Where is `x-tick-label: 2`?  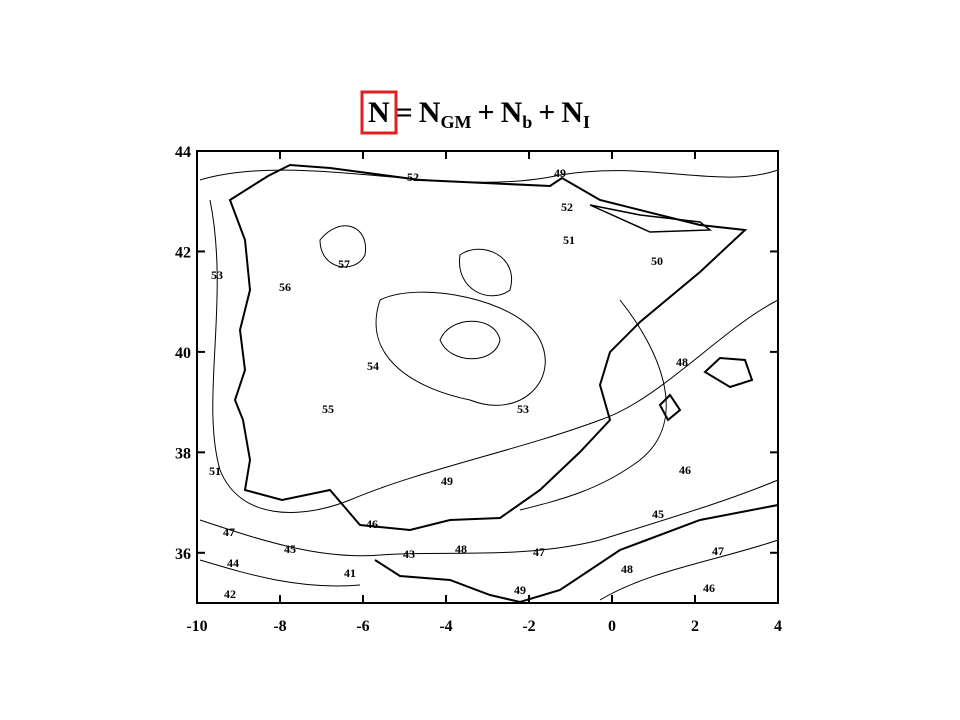
x-tick-label: 2 is located at coordinates (695, 626).